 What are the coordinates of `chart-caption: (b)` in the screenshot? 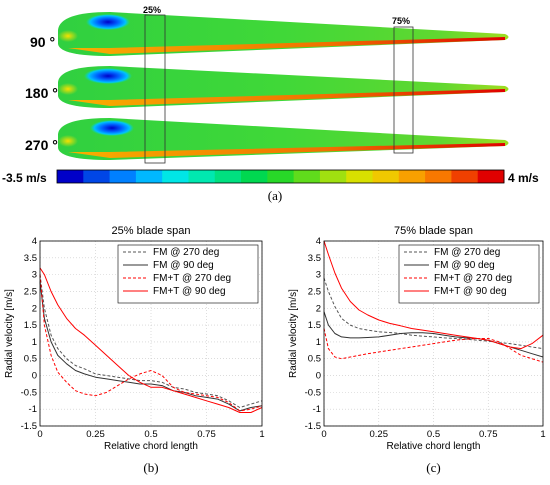 It's located at (150, 467).